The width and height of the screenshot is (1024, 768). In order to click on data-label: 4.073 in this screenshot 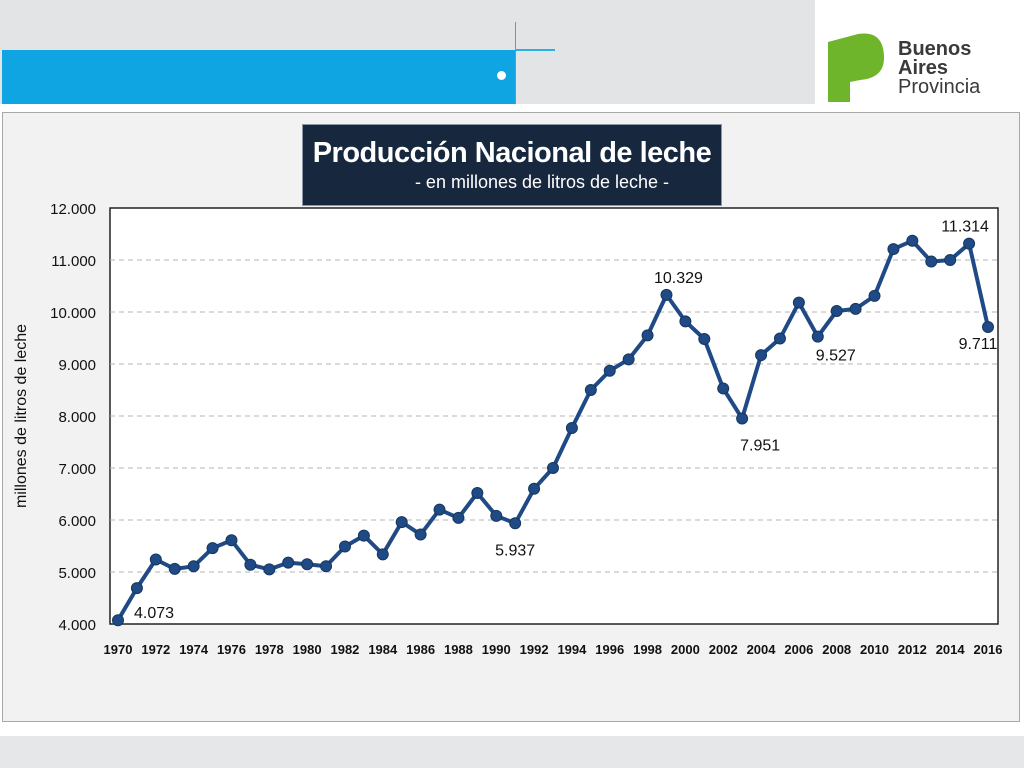, I will do `click(154, 613)`.